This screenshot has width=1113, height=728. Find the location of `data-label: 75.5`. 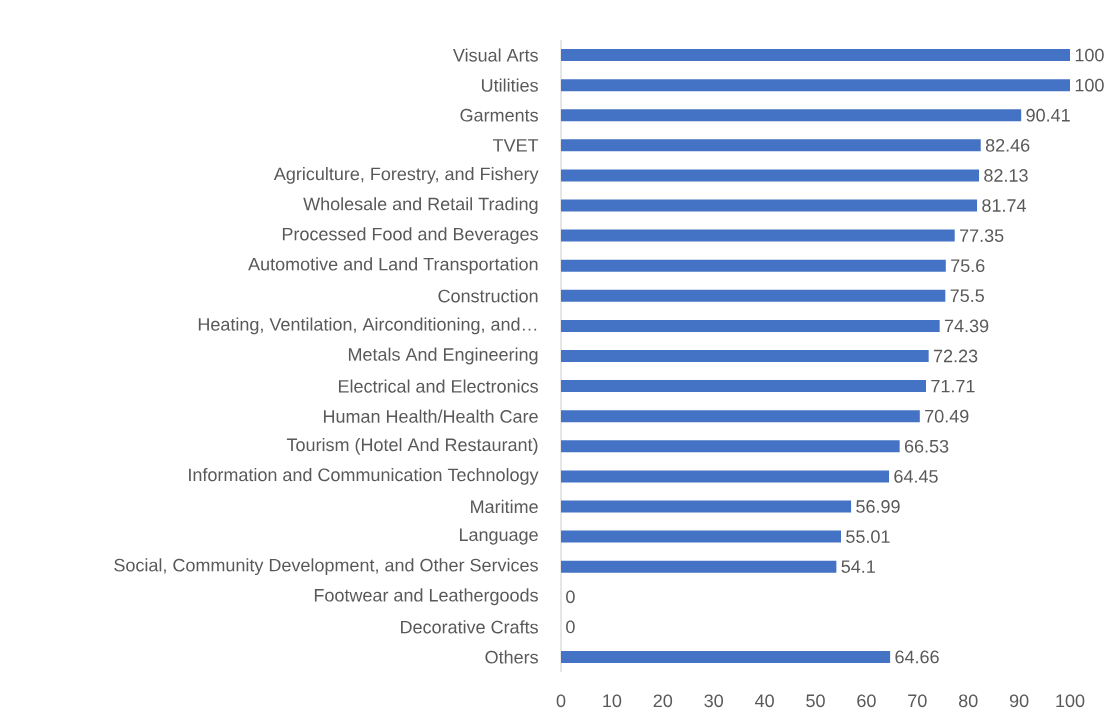

data-label: 75.5 is located at coordinates (967, 296).